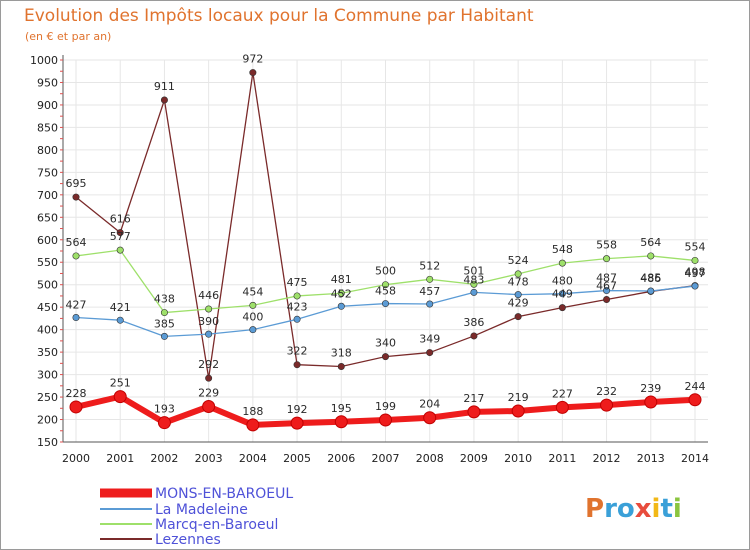 This screenshot has width=750, height=550. I want to click on data-label: 695, so click(76, 183).